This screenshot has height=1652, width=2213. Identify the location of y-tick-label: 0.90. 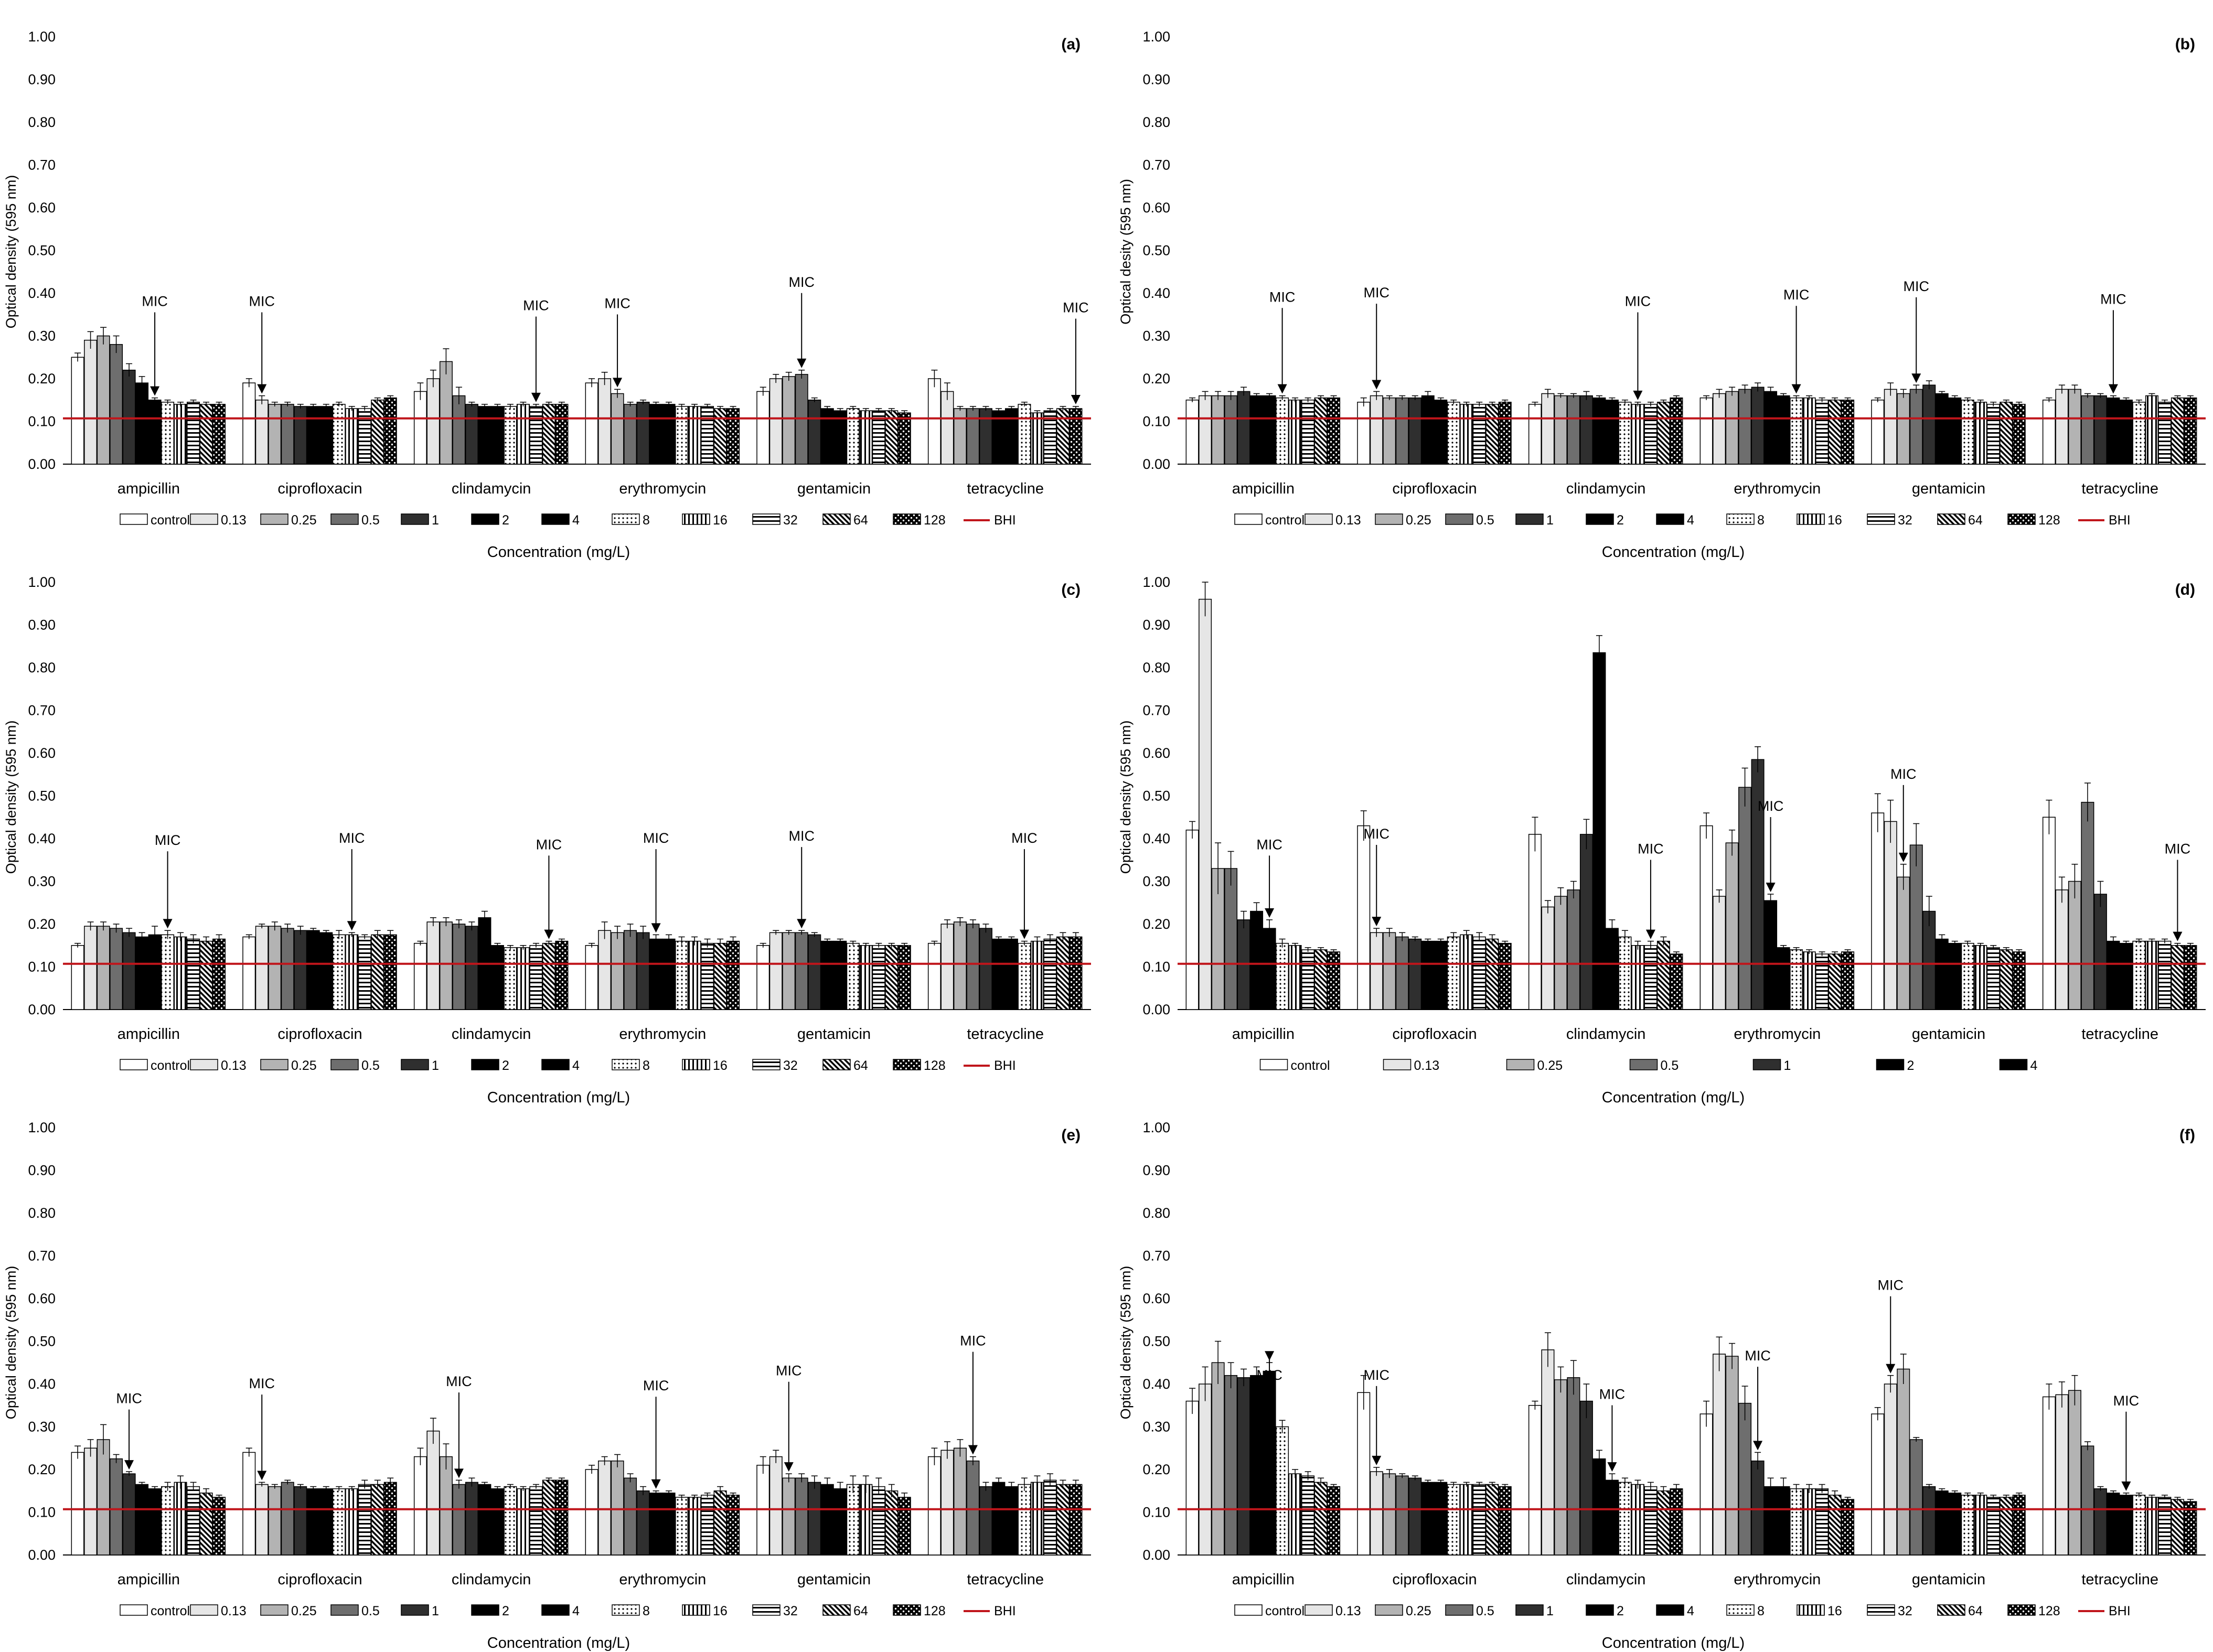
(42, 80).